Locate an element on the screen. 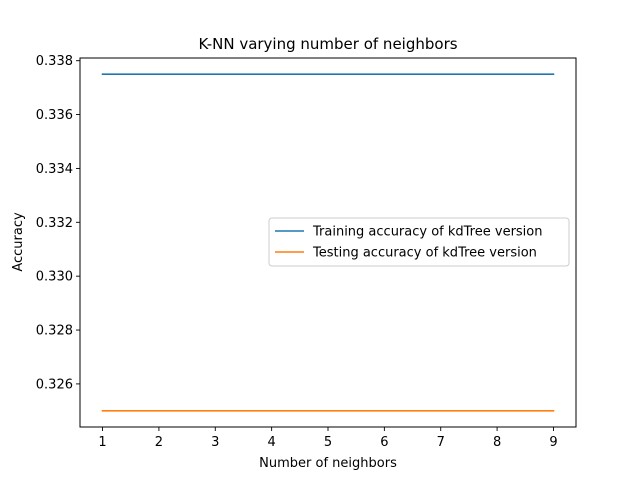  x-tick-label: 8 is located at coordinates (497, 442).